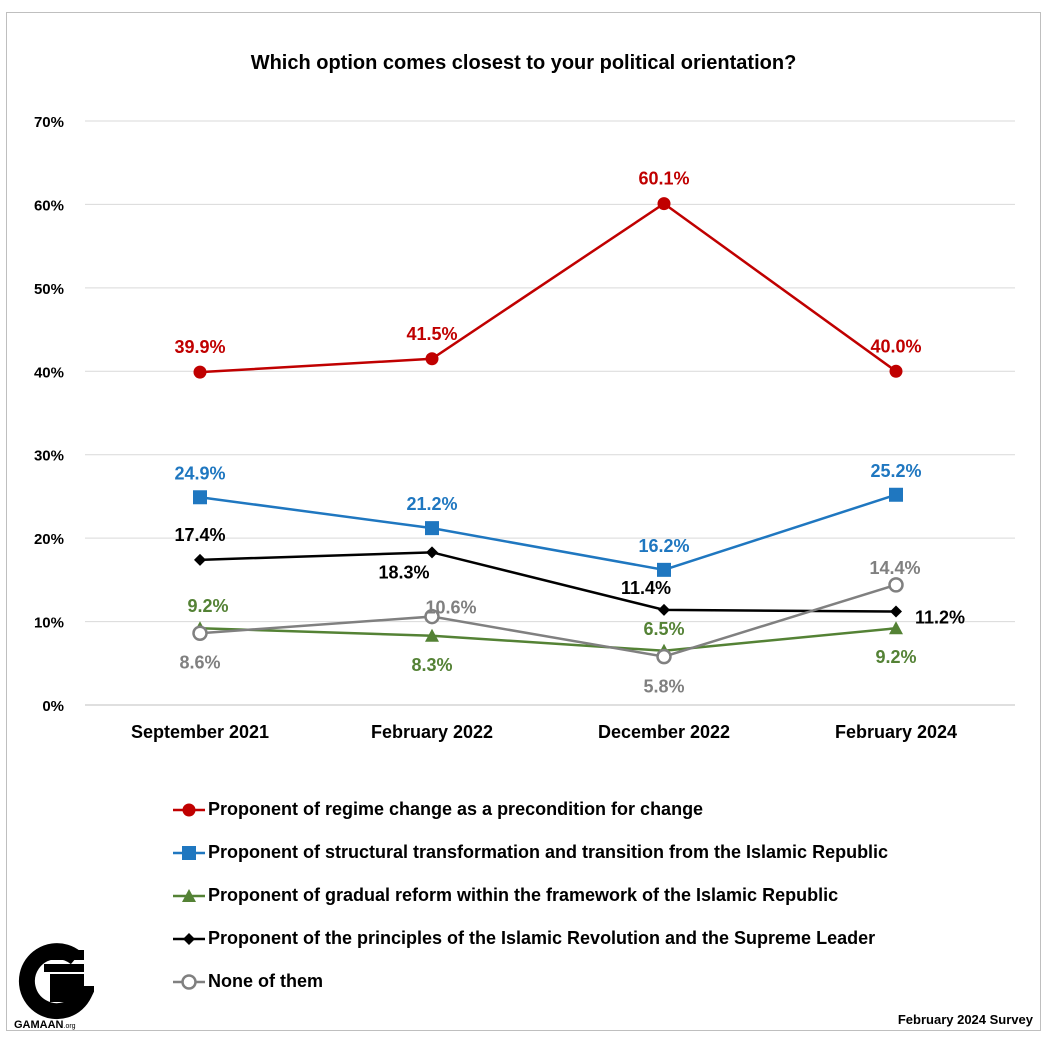 The height and width of the screenshot is (1037, 1047). Describe the element at coordinates (663, 179) in the screenshot. I see `data-label: 60.1%` at that location.